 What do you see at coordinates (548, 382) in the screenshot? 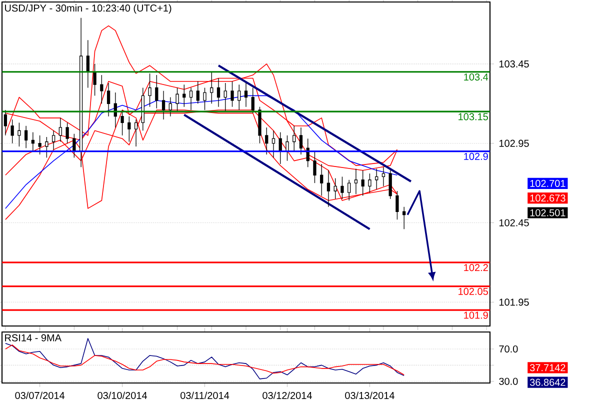
I see `text: 36.8642` at bounding box center [548, 382].